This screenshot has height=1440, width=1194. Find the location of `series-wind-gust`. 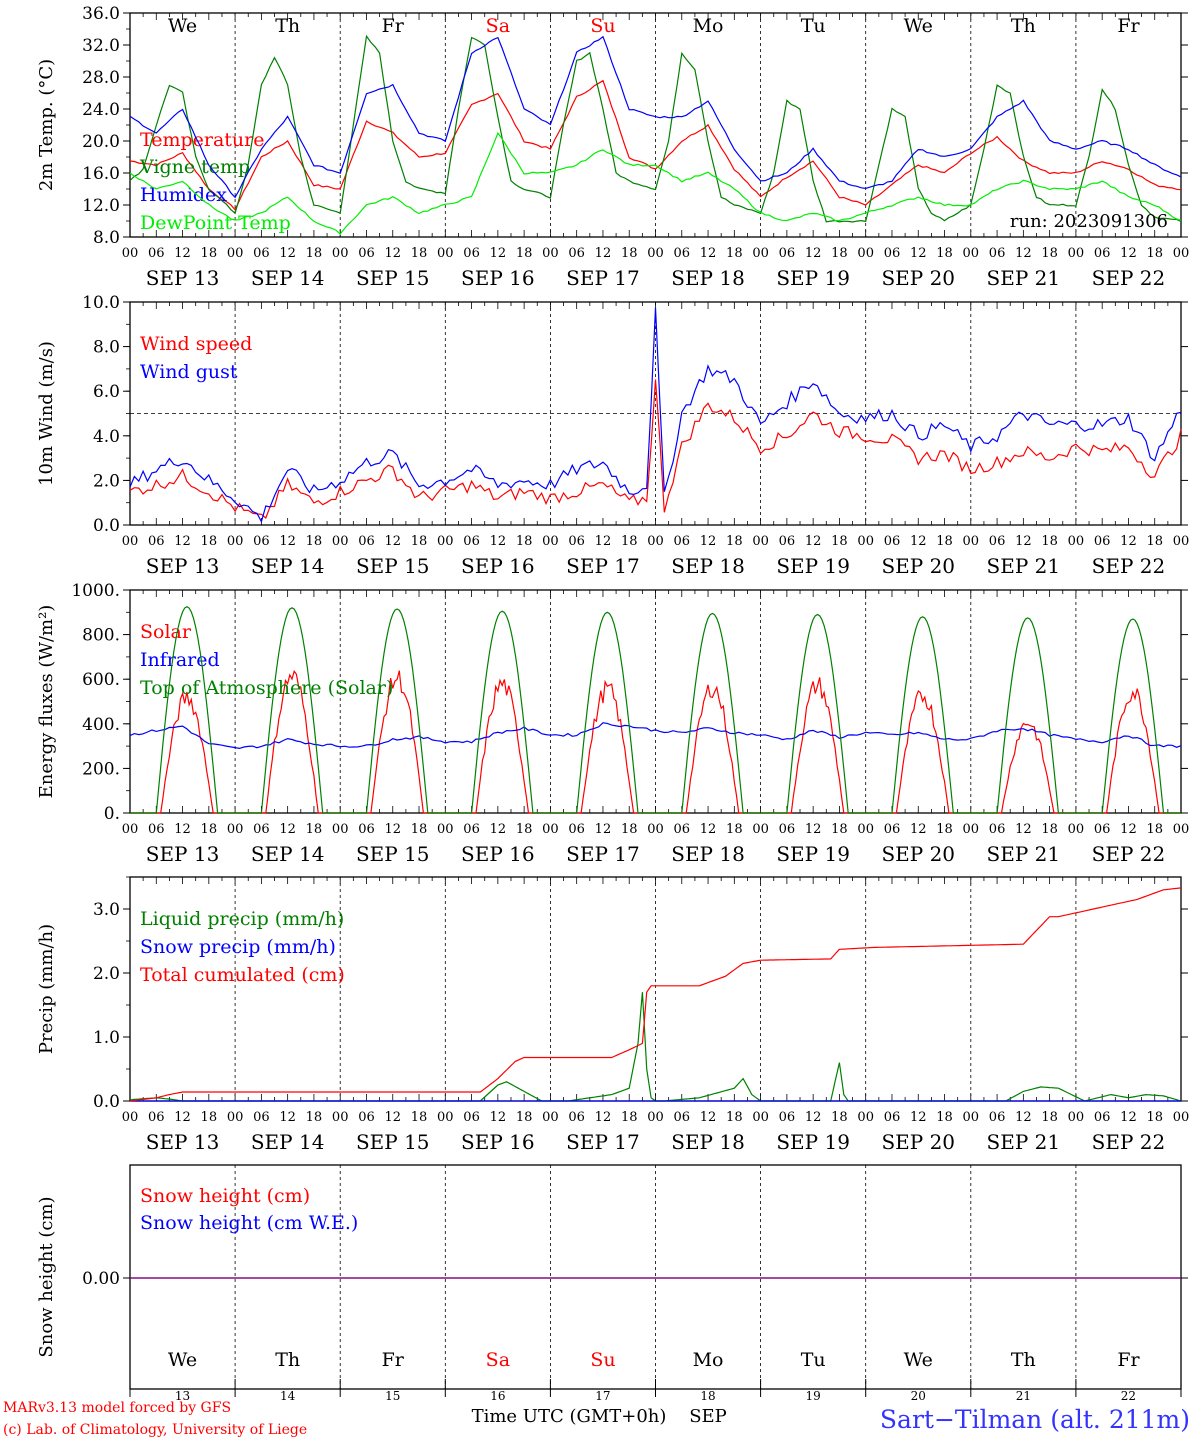

series-wind-gust is located at coordinates (655, 415).